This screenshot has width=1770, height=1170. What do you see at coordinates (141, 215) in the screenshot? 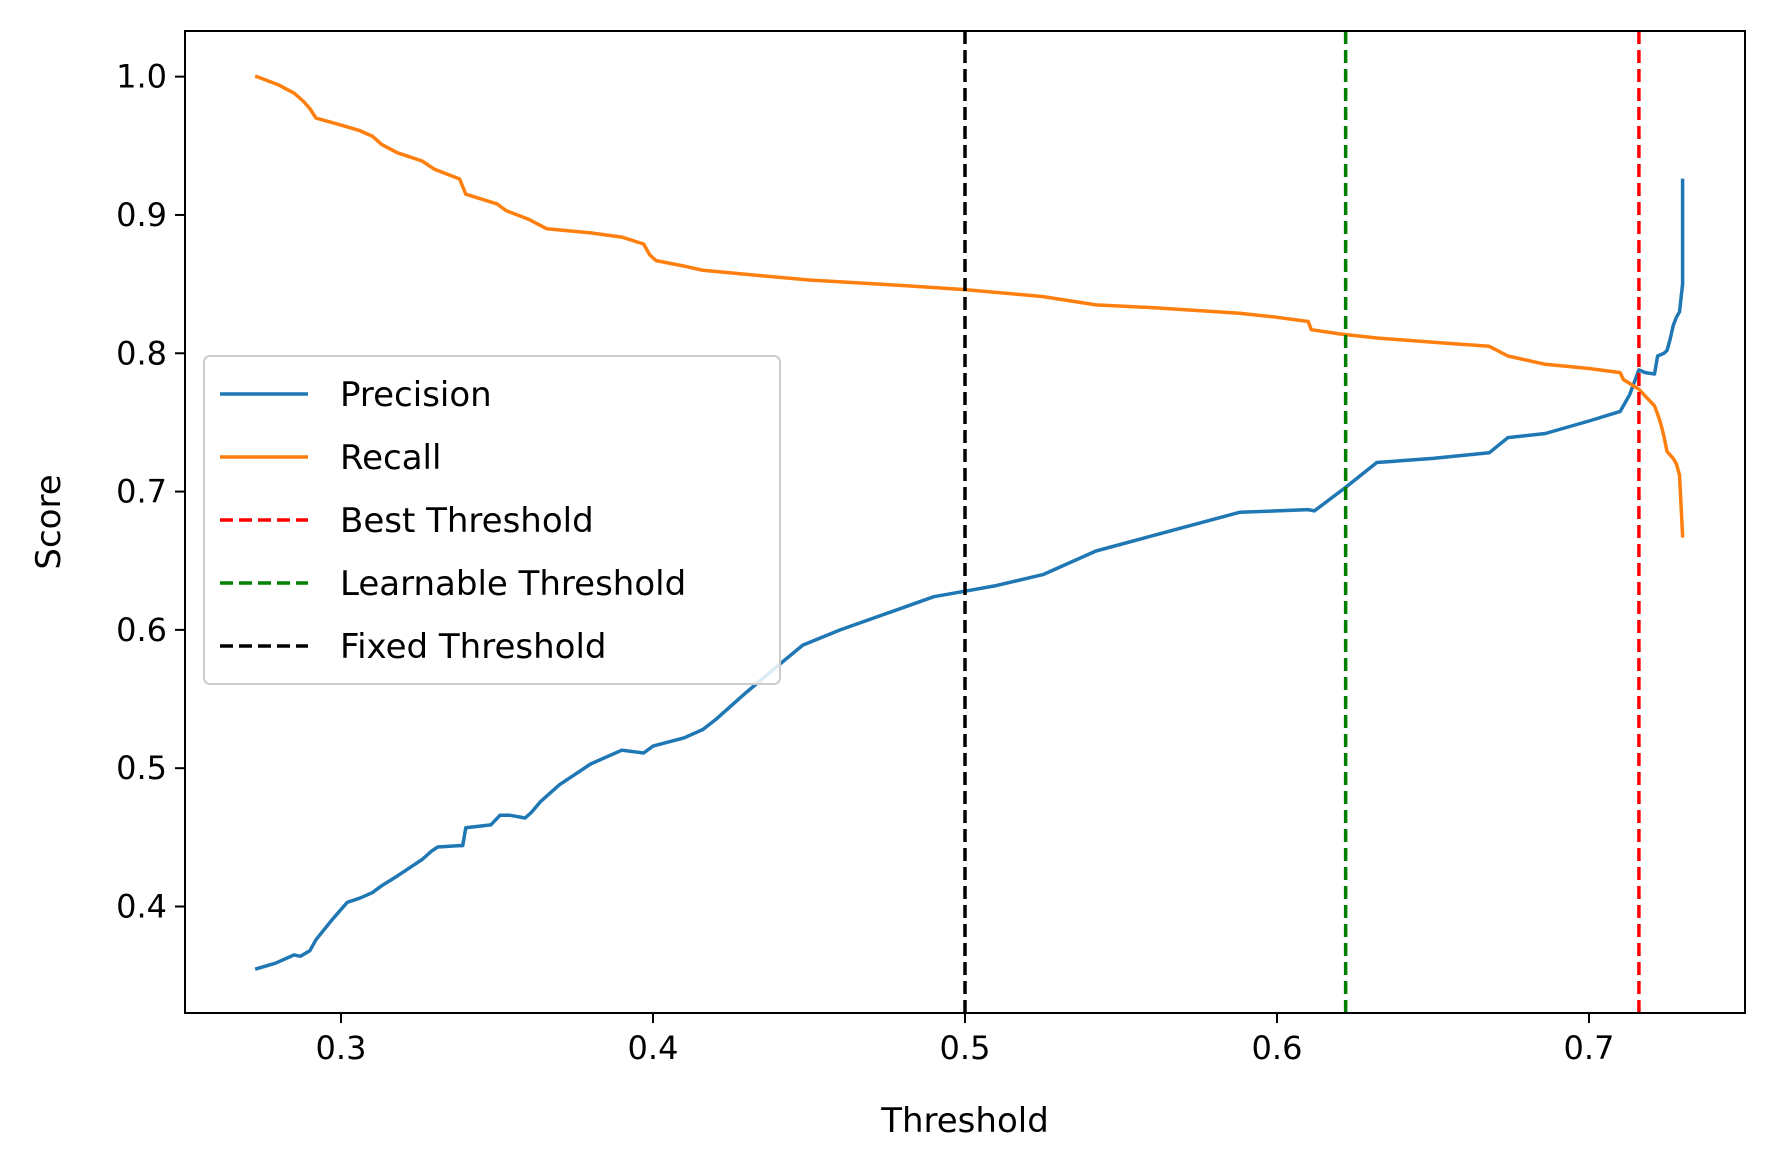
I see `y-tick-label: 0.9` at bounding box center [141, 215].